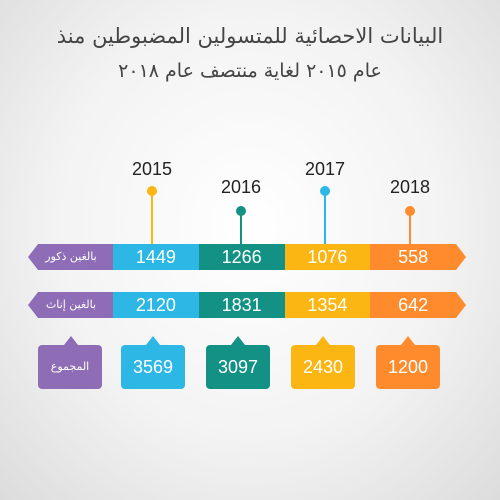 Image resolution: width=500 pixels, height=500 pixels. I want to click on total-2018: 1200, so click(408, 362).